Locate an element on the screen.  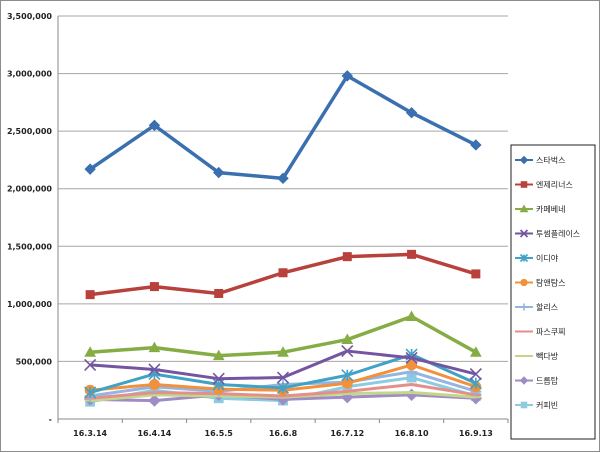
legend-item: 빽다방 is located at coordinates (537, 356).